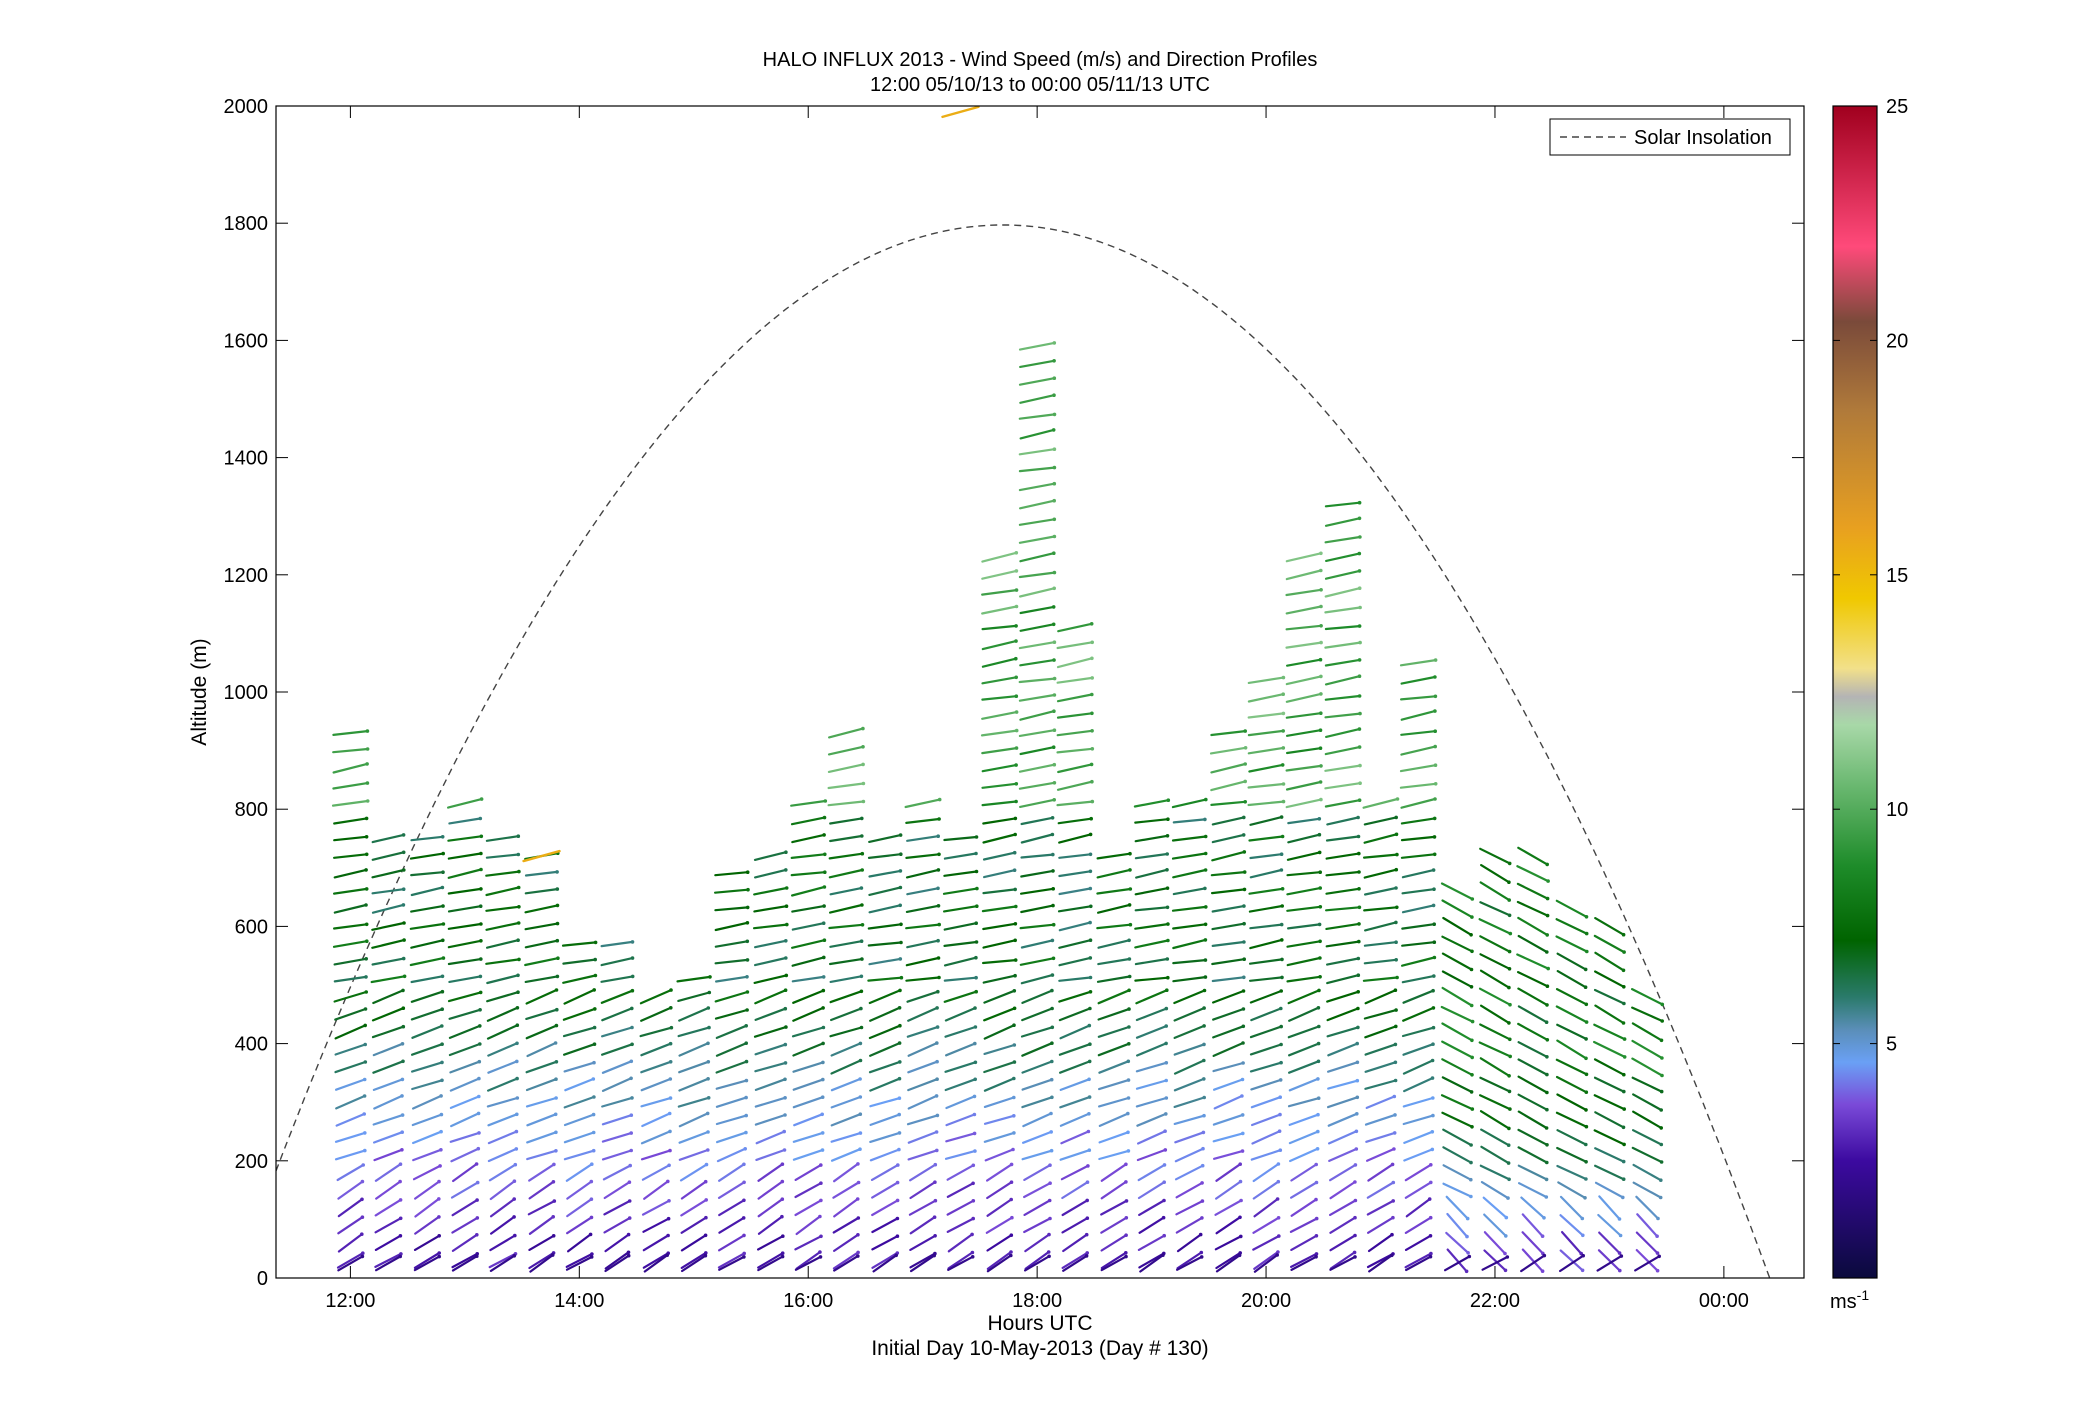  I want to click on wind-vector-highlight, so click(541, 856).